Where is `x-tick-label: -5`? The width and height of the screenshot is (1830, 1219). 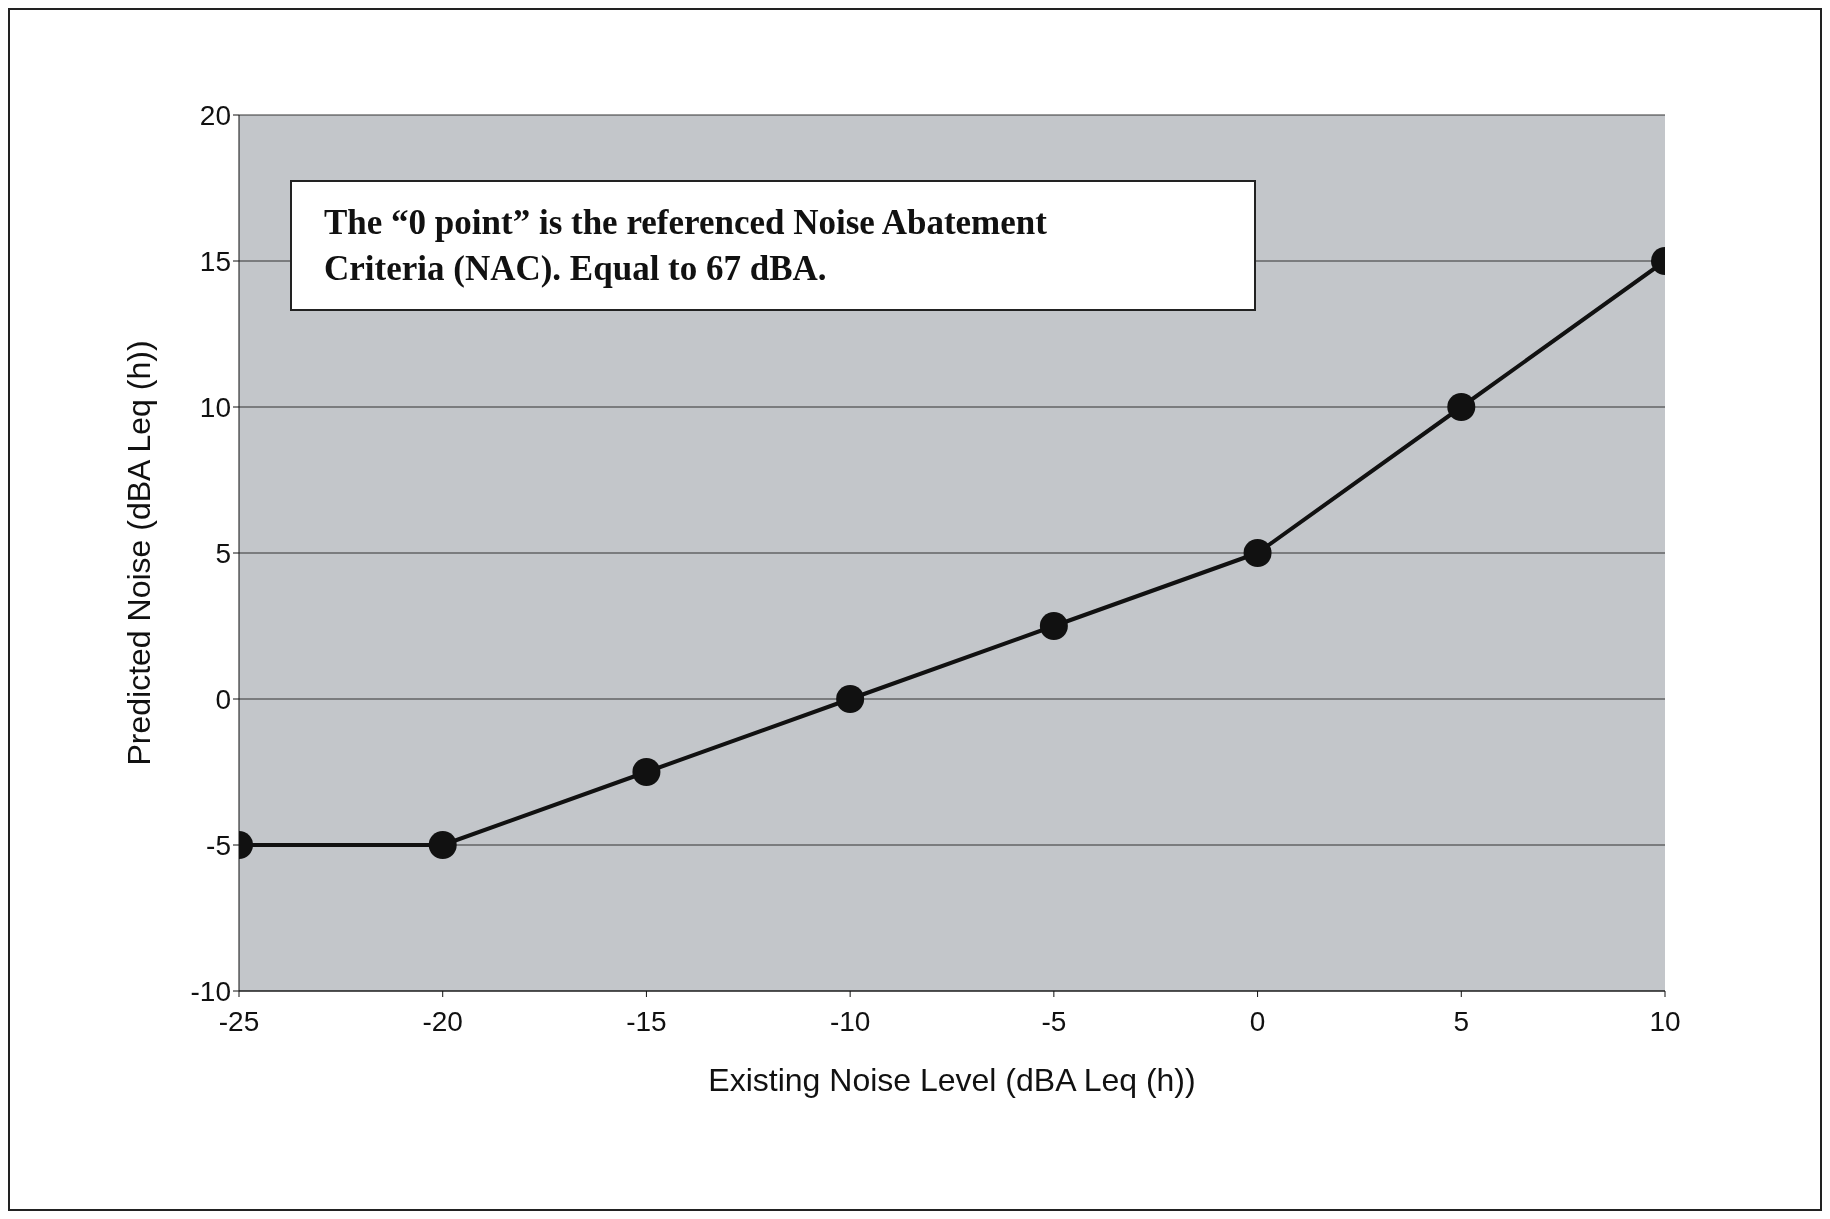
x-tick-label: -5 is located at coordinates (1054, 1021).